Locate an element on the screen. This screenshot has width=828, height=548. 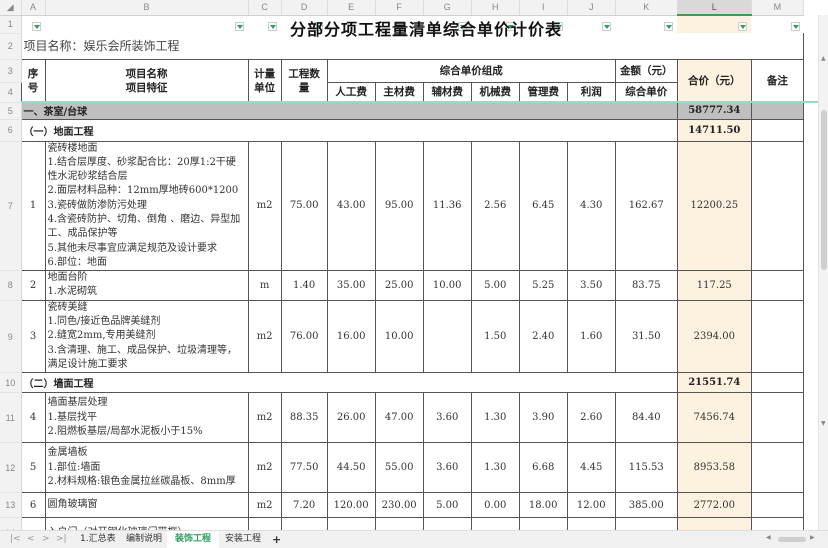
profit-cell: 4.45 is located at coordinates (591, 468).